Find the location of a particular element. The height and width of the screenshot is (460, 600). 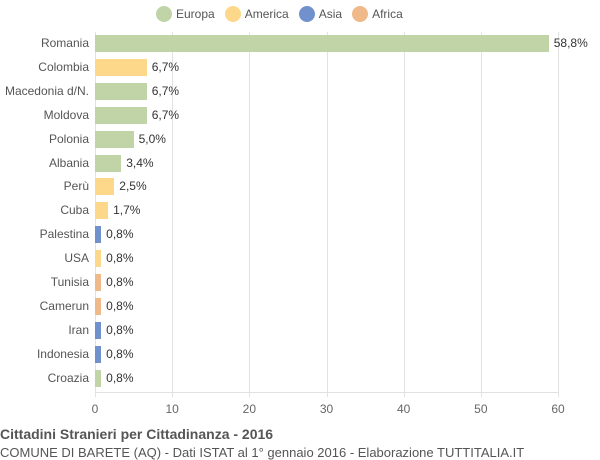

category-label: Moldova is located at coordinates (66, 114).